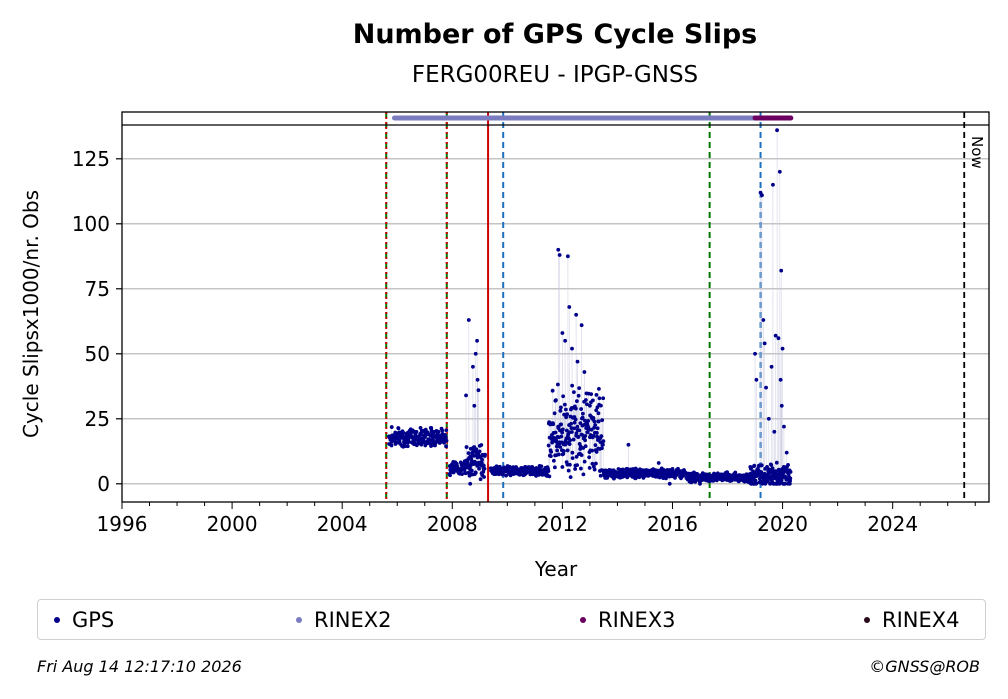 This screenshot has width=1008, height=699. Describe the element at coordinates (122, 524) in the screenshot. I see `x-tick-label: 1996` at that location.